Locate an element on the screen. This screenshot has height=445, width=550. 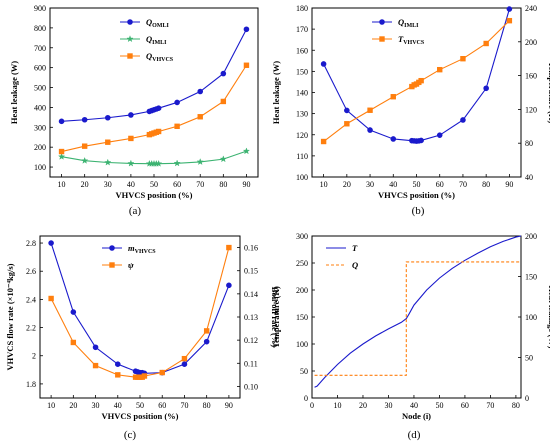
legend-label: T is located at coordinates (355, 248).